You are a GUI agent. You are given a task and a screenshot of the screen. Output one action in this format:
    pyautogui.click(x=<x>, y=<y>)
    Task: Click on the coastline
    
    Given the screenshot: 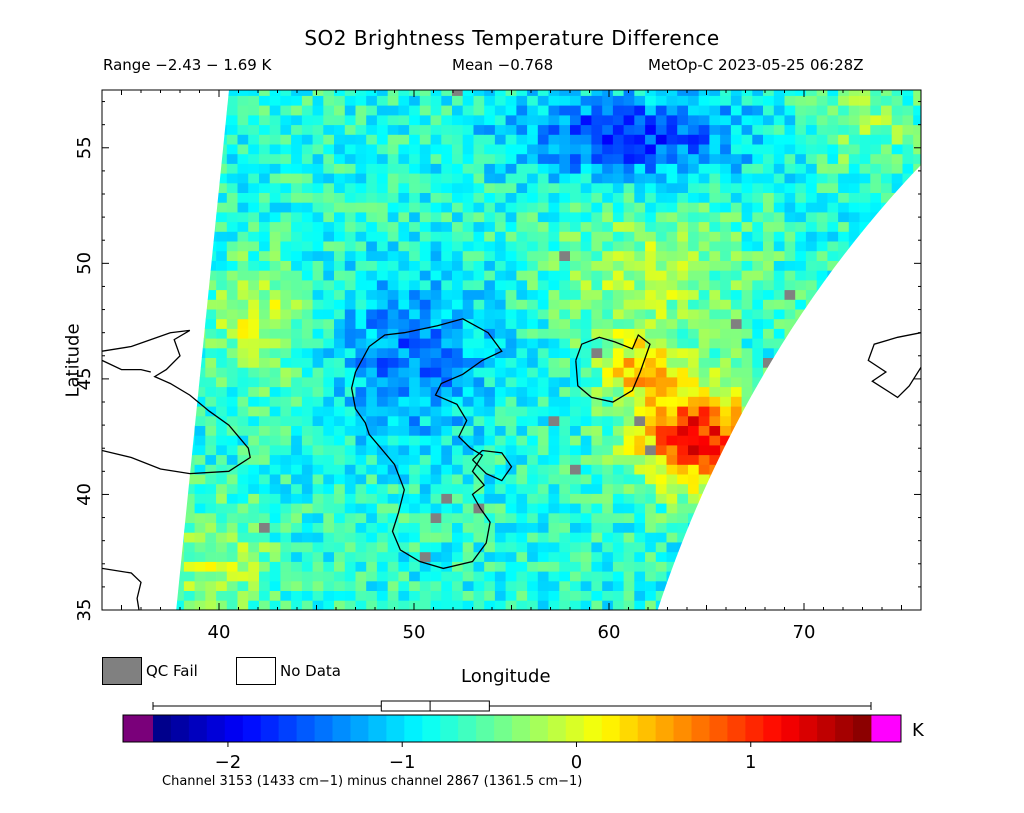 What is the action you would take?
    pyautogui.click(x=122, y=588)
    